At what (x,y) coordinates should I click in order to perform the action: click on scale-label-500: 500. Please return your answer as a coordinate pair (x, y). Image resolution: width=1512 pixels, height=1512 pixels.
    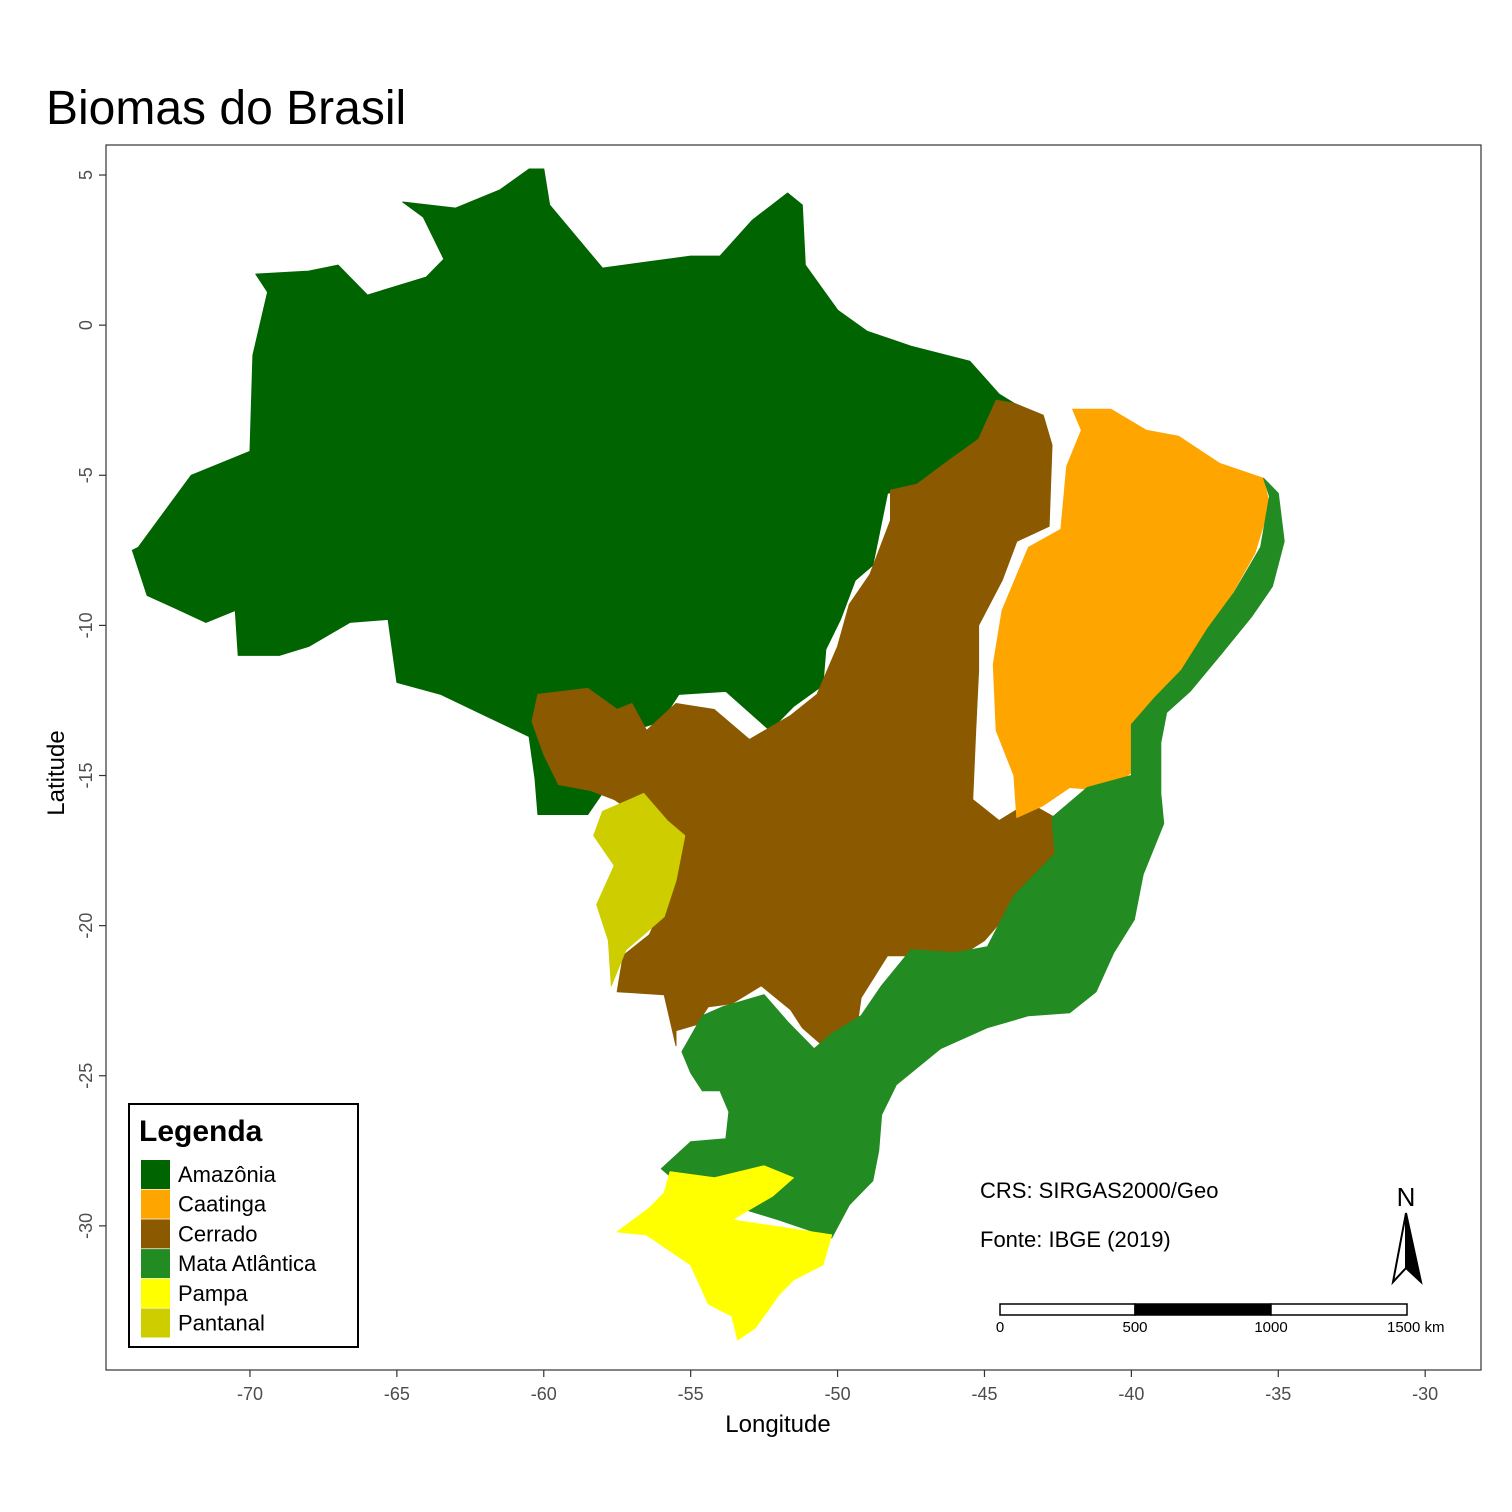
    Looking at the image, I should click on (1134, 1327).